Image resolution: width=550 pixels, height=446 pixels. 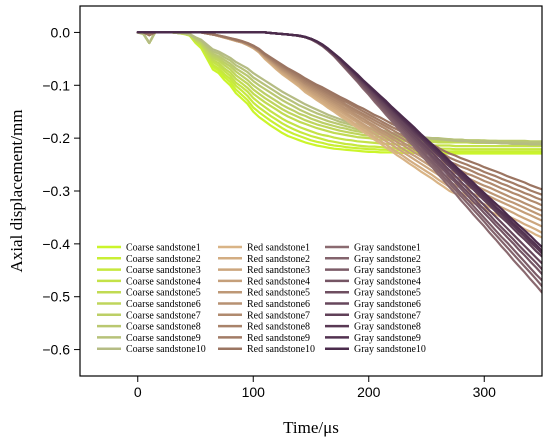 I want to click on legend-label-10: Coarse sandstone10, so click(x=166, y=349).